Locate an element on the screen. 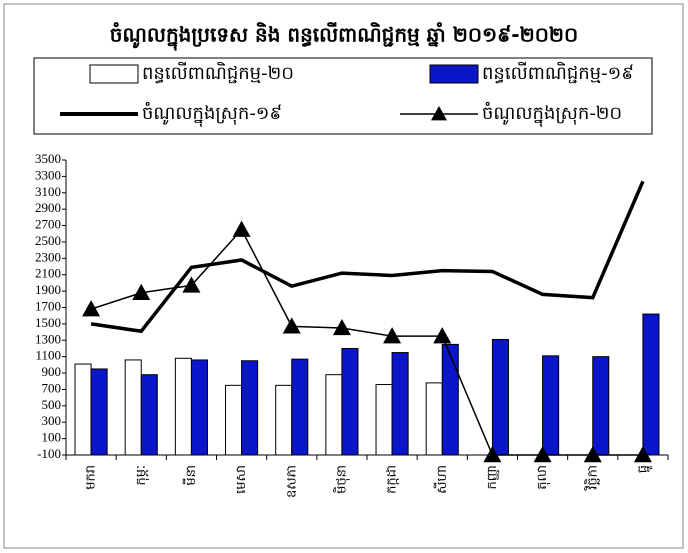 The width and height of the screenshot is (688, 553). y-tick-label: 2500 is located at coordinates (48, 240).